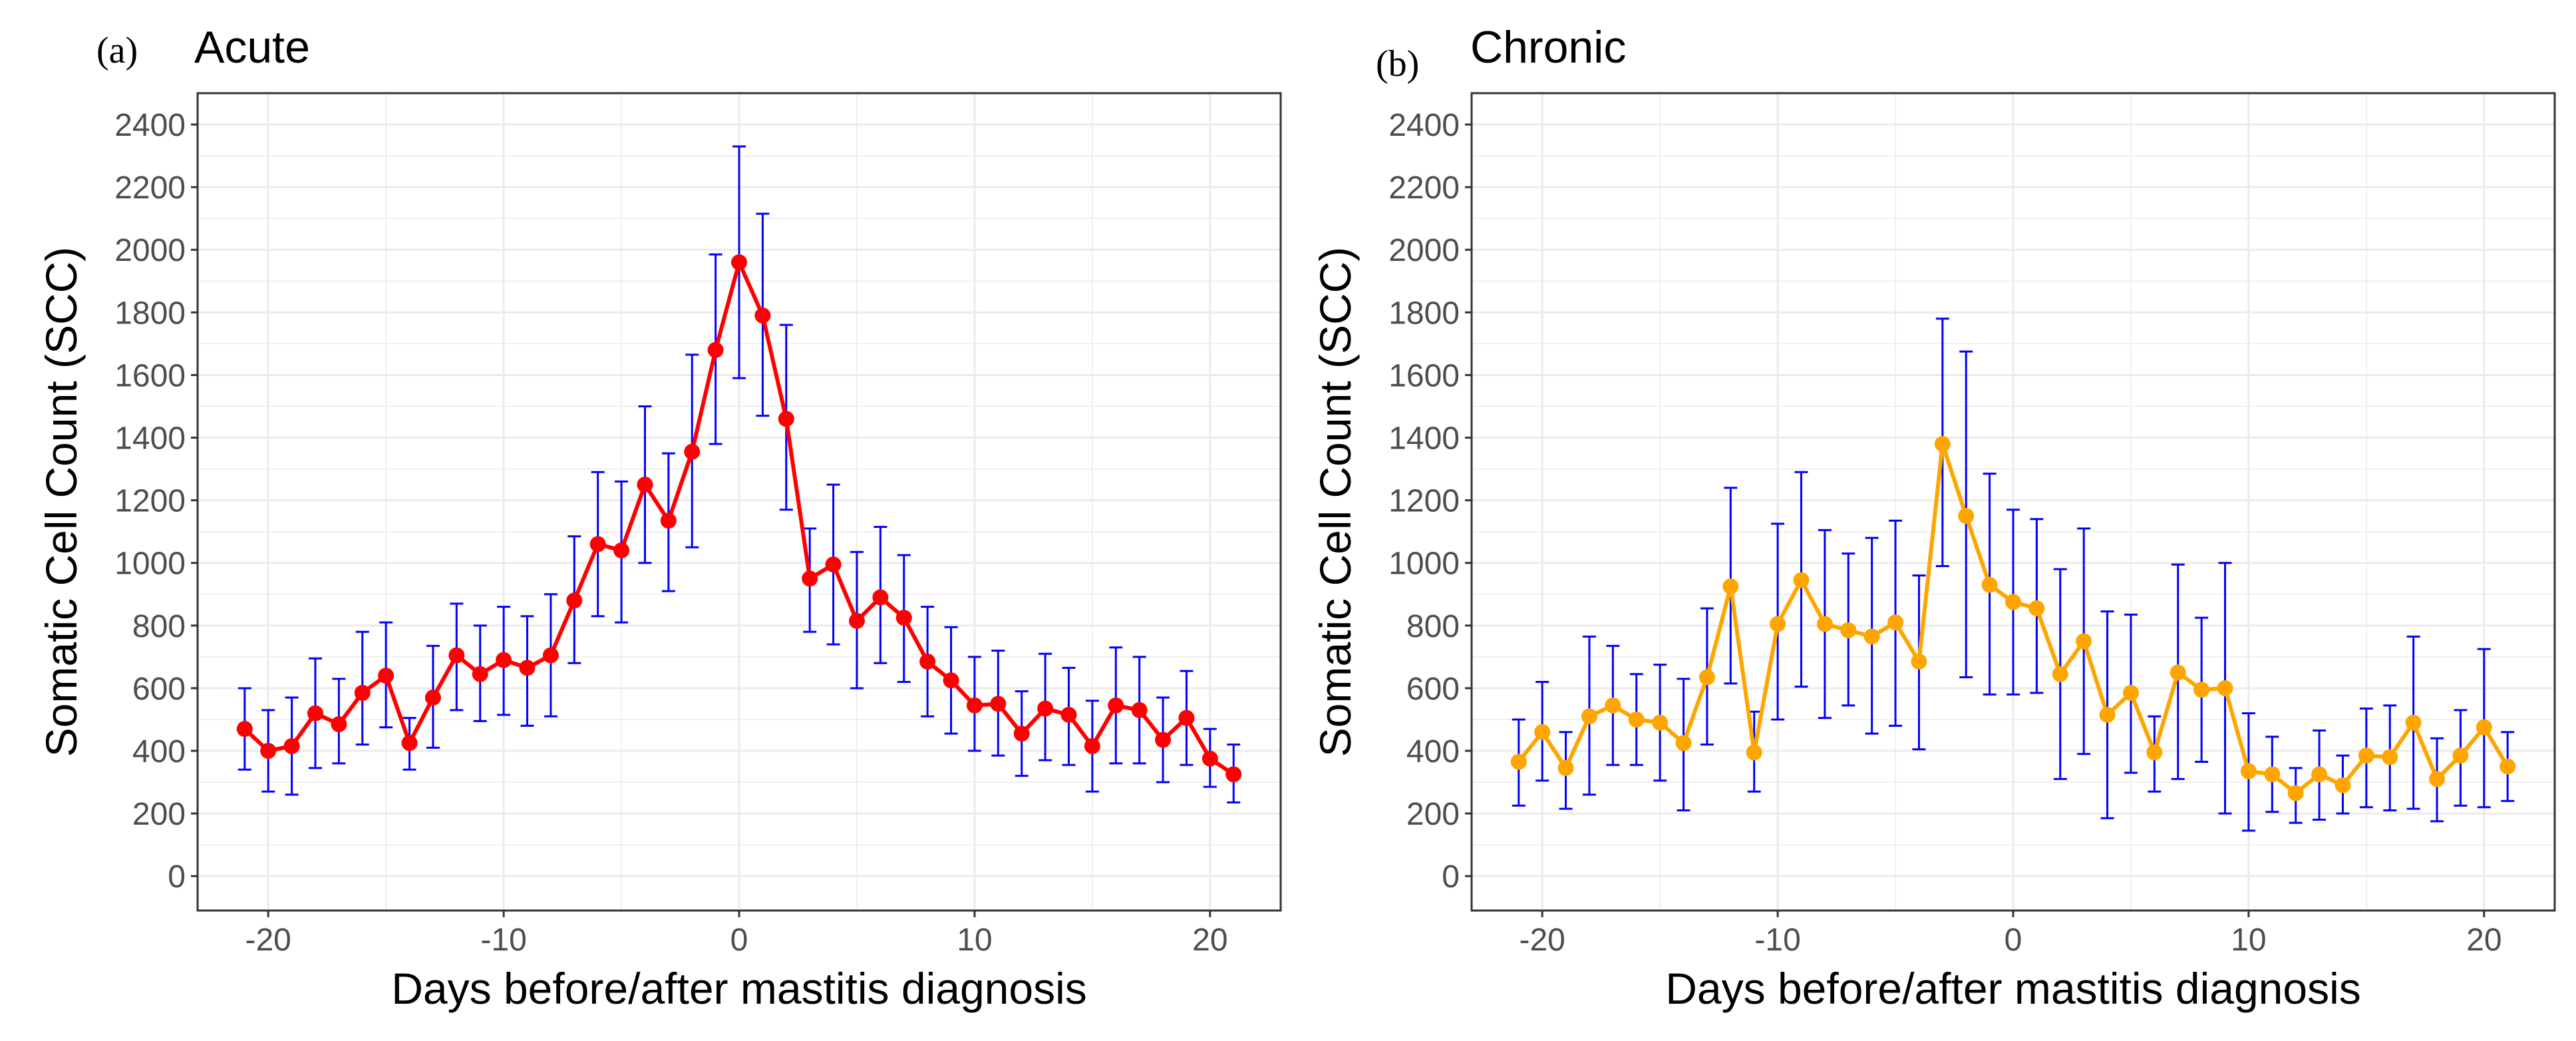 The height and width of the screenshot is (1041, 2576). What do you see at coordinates (252, 48) in the screenshot?
I see `chart-title-a: Acute` at bounding box center [252, 48].